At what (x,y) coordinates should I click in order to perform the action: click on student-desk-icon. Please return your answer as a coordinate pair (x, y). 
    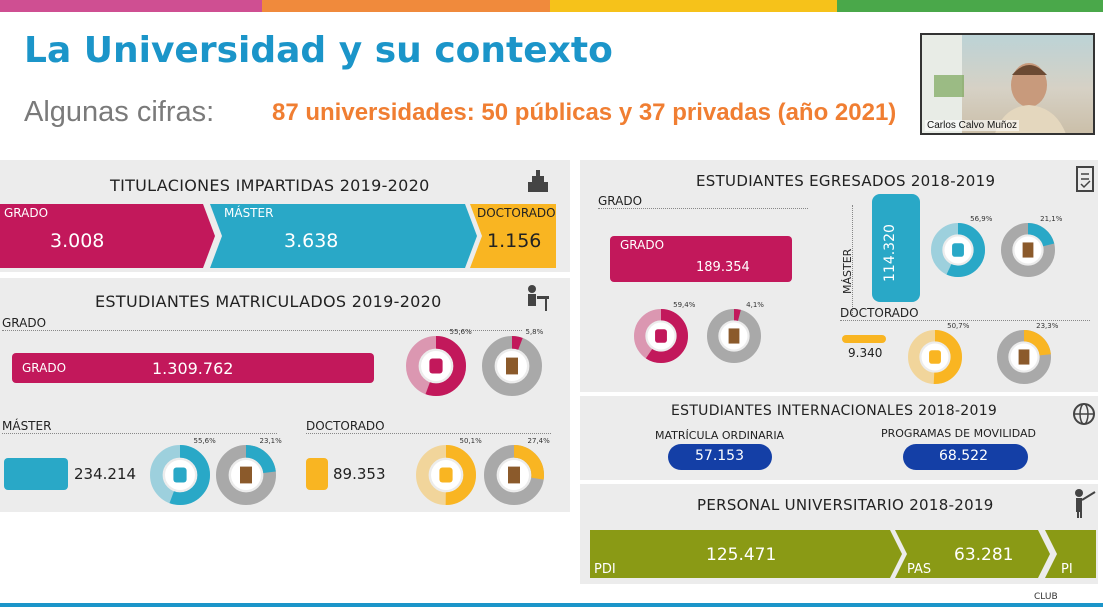
    Looking at the image, I should click on (538, 298).